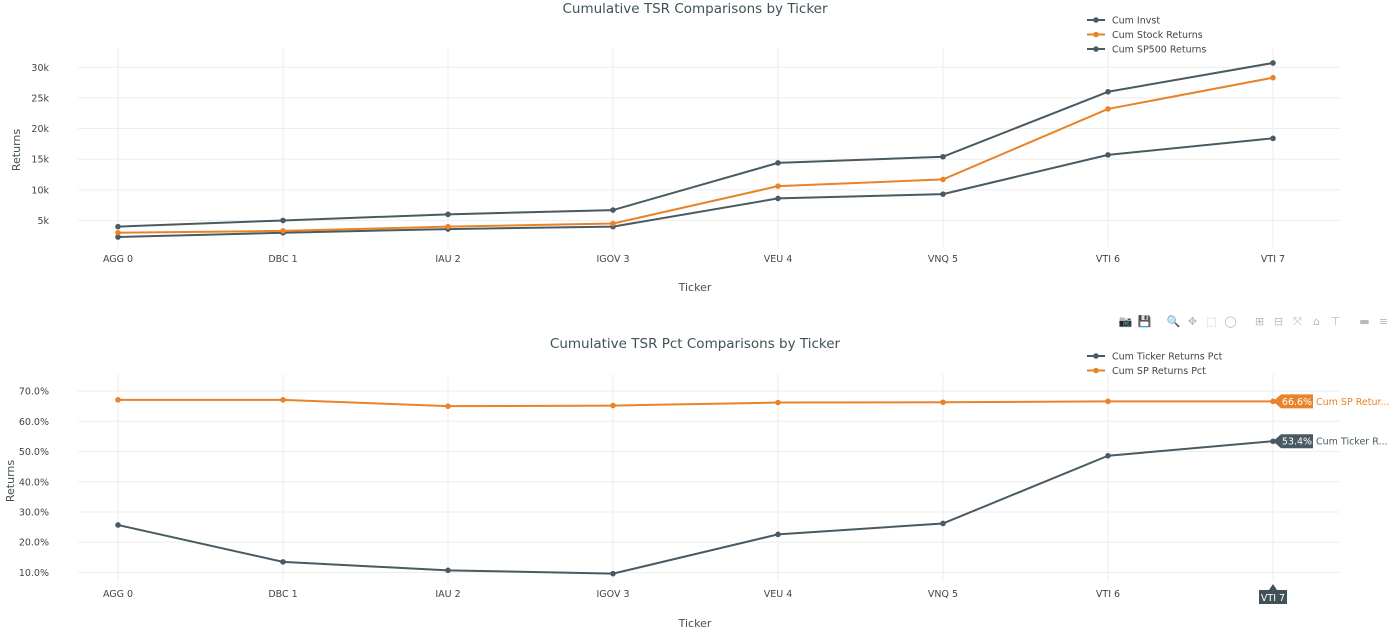 The image size is (1400, 632). I want to click on zoom-out-icon: ⊟, so click(1278, 321).